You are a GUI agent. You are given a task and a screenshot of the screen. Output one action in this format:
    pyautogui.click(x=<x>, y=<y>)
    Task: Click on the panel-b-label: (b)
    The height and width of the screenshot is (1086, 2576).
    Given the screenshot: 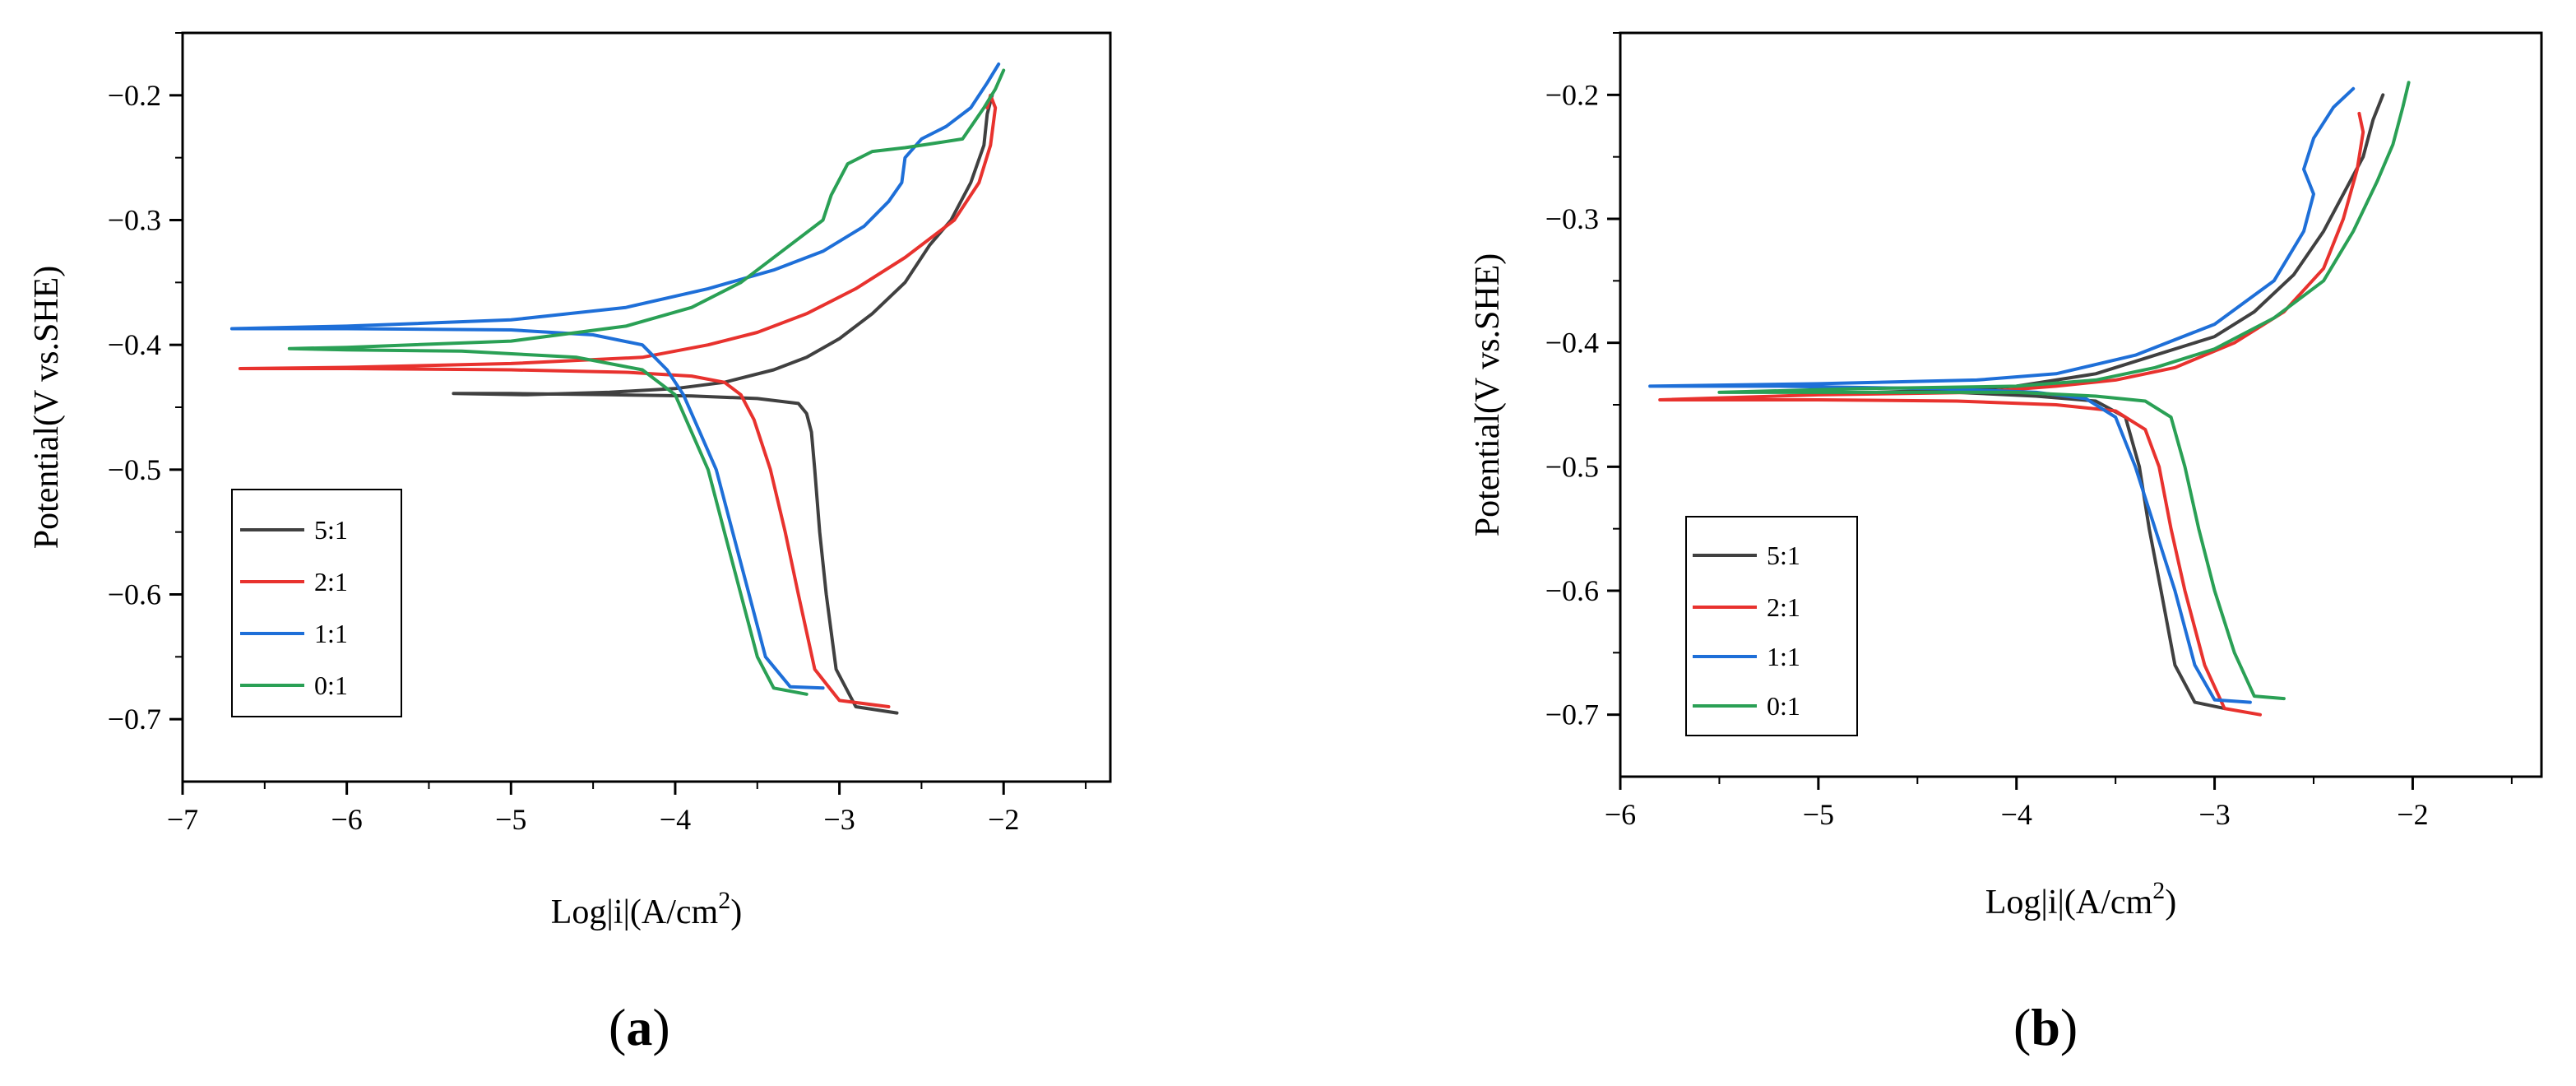 What is the action you would take?
    pyautogui.click(x=2046, y=1027)
    